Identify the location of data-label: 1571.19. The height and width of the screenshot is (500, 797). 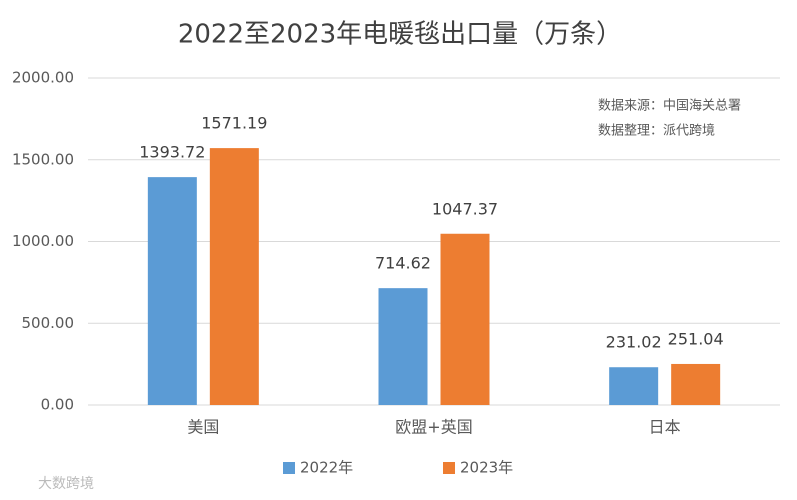
(234, 123).